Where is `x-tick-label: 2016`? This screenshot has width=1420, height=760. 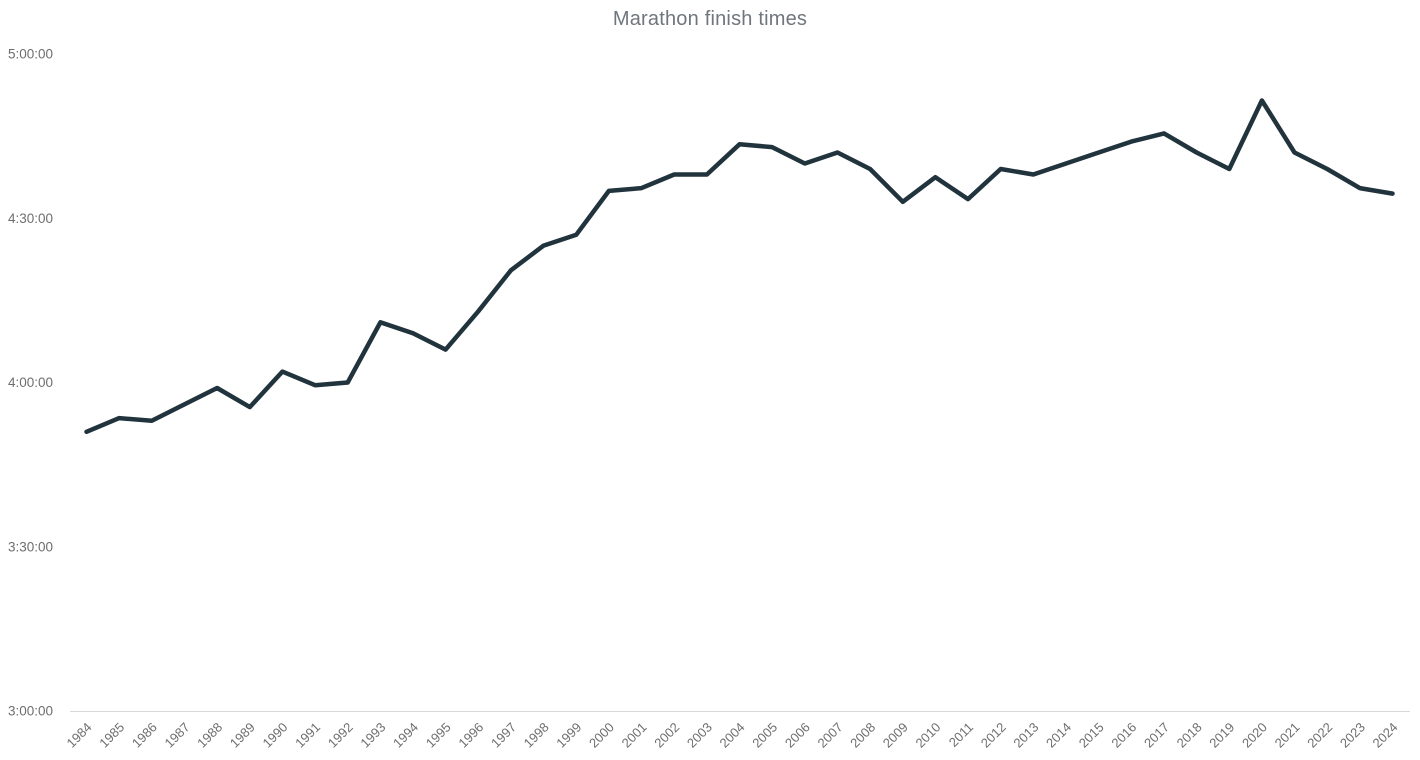
x-tick-label: 2016 is located at coordinates (1123, 735).